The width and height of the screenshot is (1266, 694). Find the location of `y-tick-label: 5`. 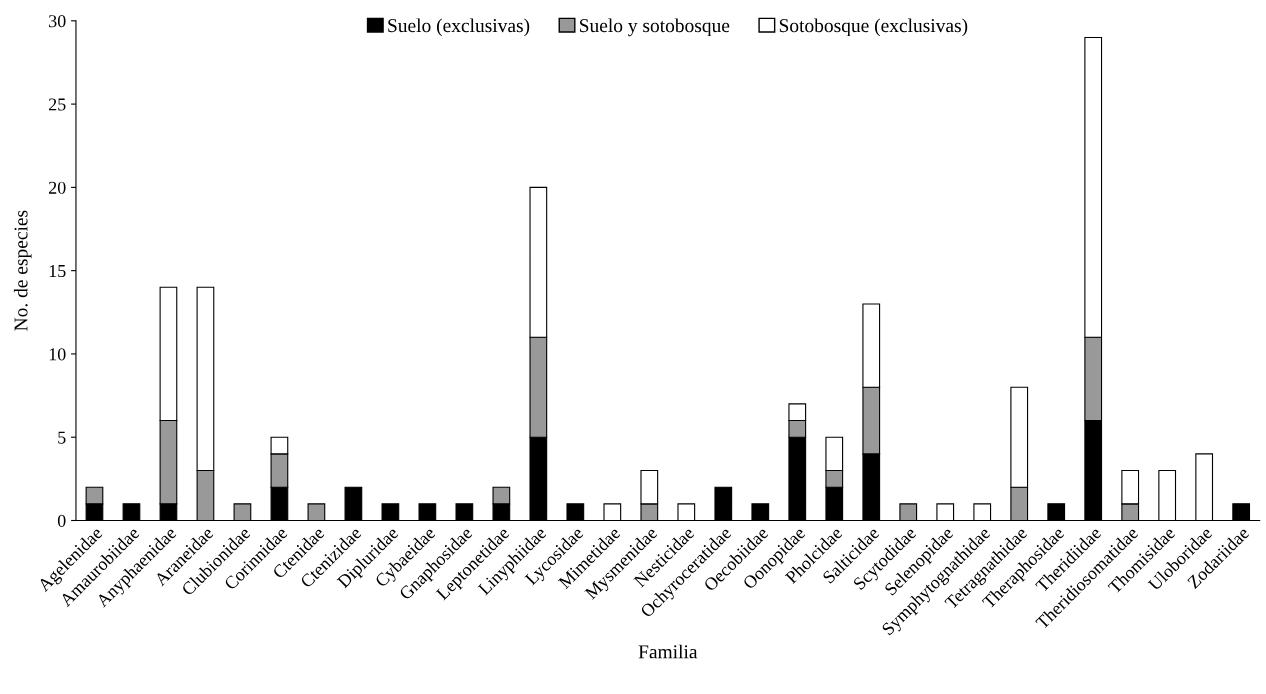

y-tick-label: 5 is located at coordinates (62, 437).